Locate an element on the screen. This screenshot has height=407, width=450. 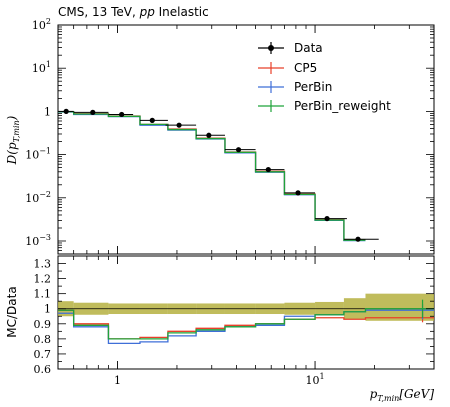
ratio-plot-layer is located at coordinates (246, 319).